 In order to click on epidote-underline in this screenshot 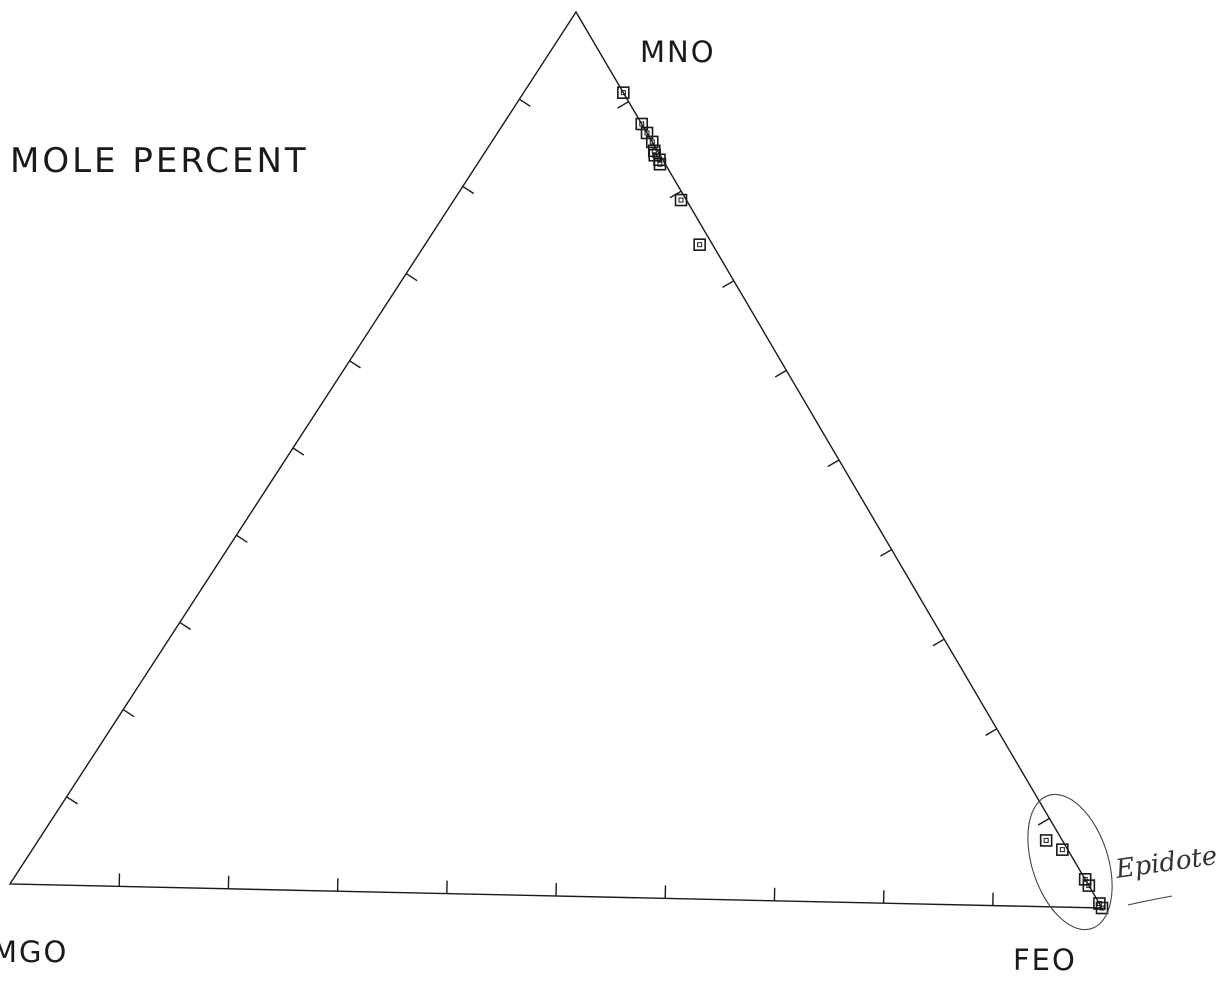, I will do `click(1150, 900)`.